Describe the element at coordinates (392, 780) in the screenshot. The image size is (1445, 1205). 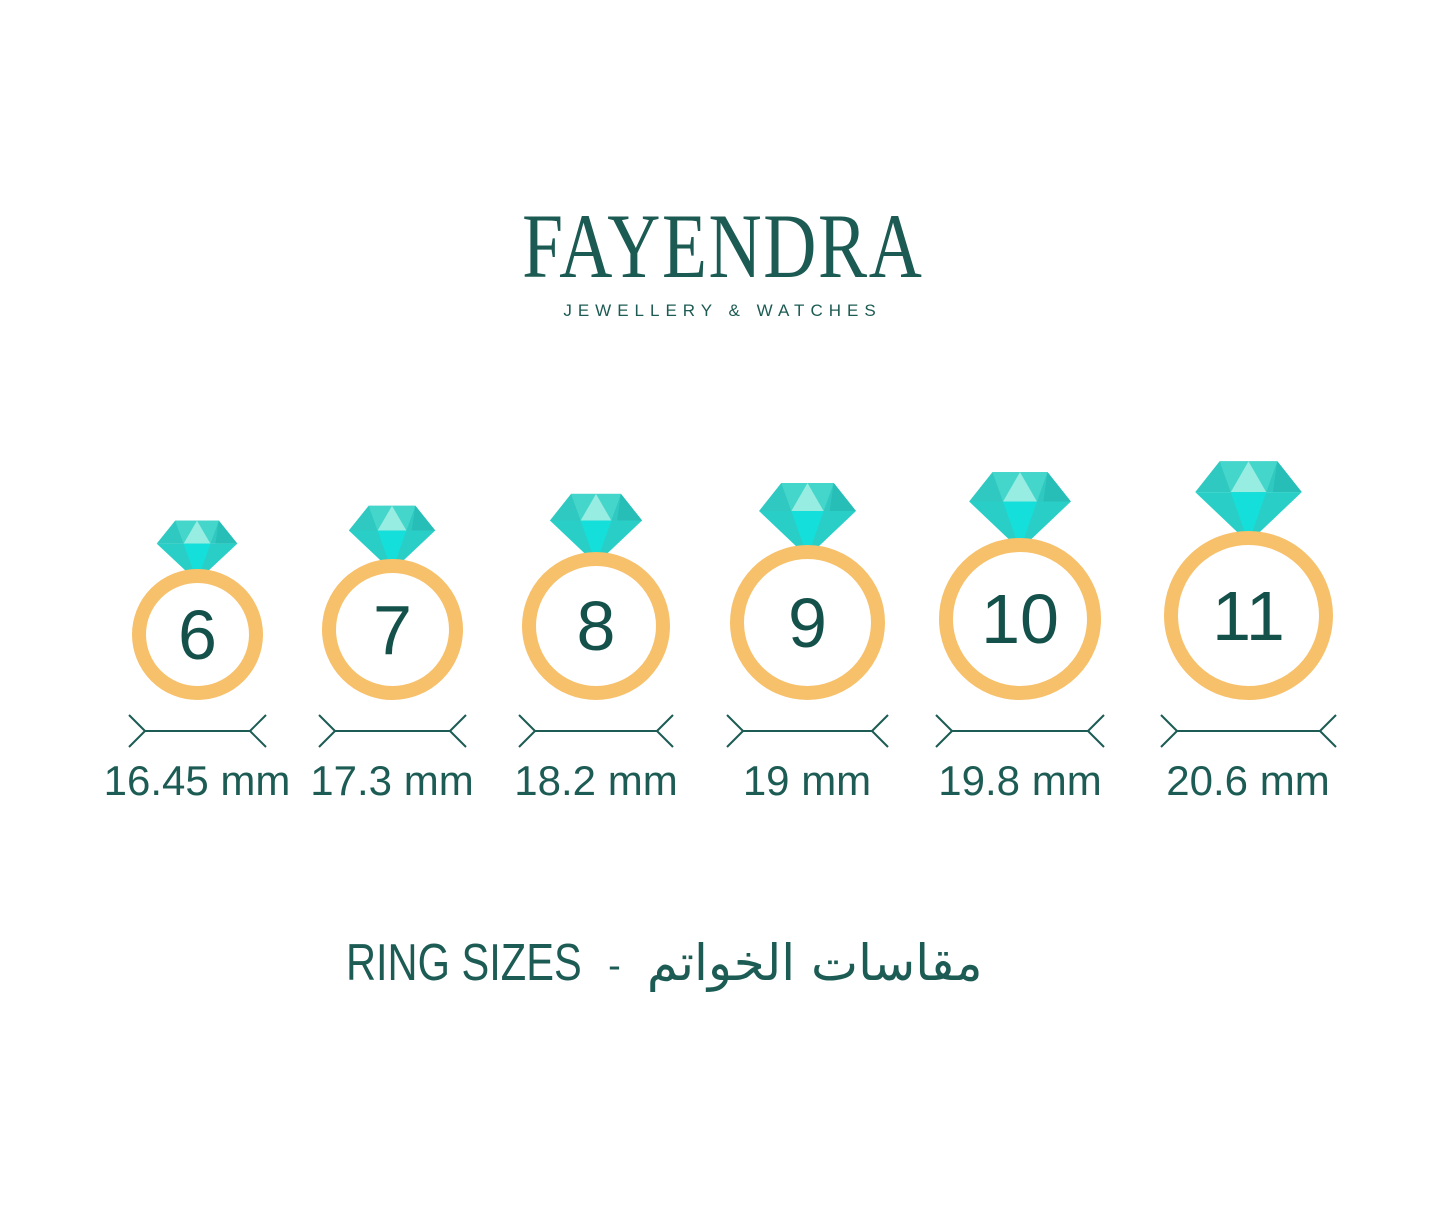
I see `ring-diameter-label: 17.3 mm` at that location.